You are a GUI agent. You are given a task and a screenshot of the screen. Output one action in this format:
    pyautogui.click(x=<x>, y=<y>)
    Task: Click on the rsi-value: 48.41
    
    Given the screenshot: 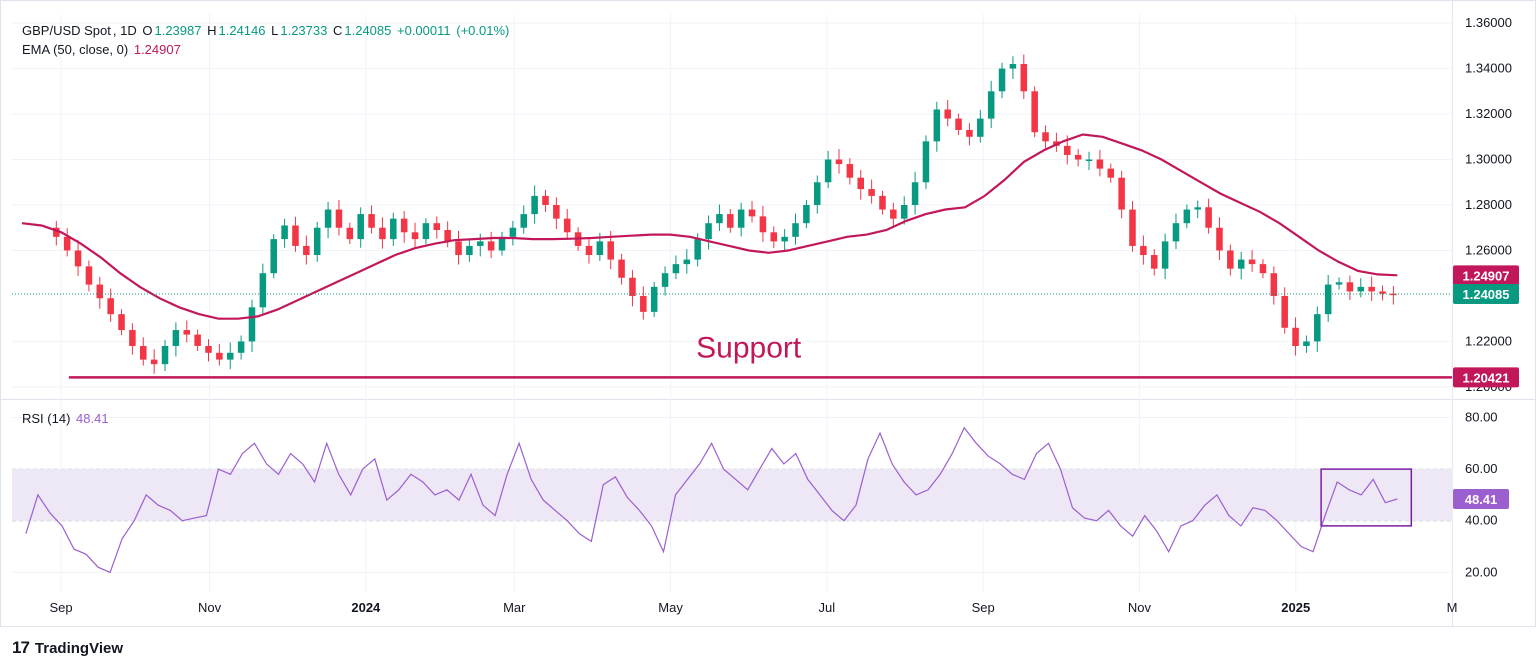 What is the action you would take?
    pyautogui.click(x=92, y=418)
    